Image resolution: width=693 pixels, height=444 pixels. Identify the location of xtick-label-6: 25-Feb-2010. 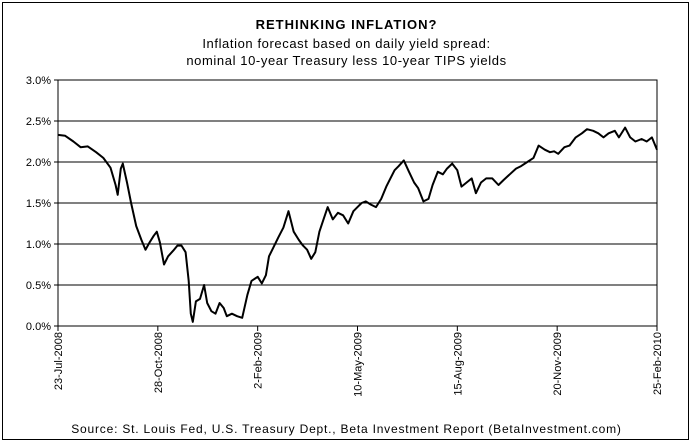
(658, 363).